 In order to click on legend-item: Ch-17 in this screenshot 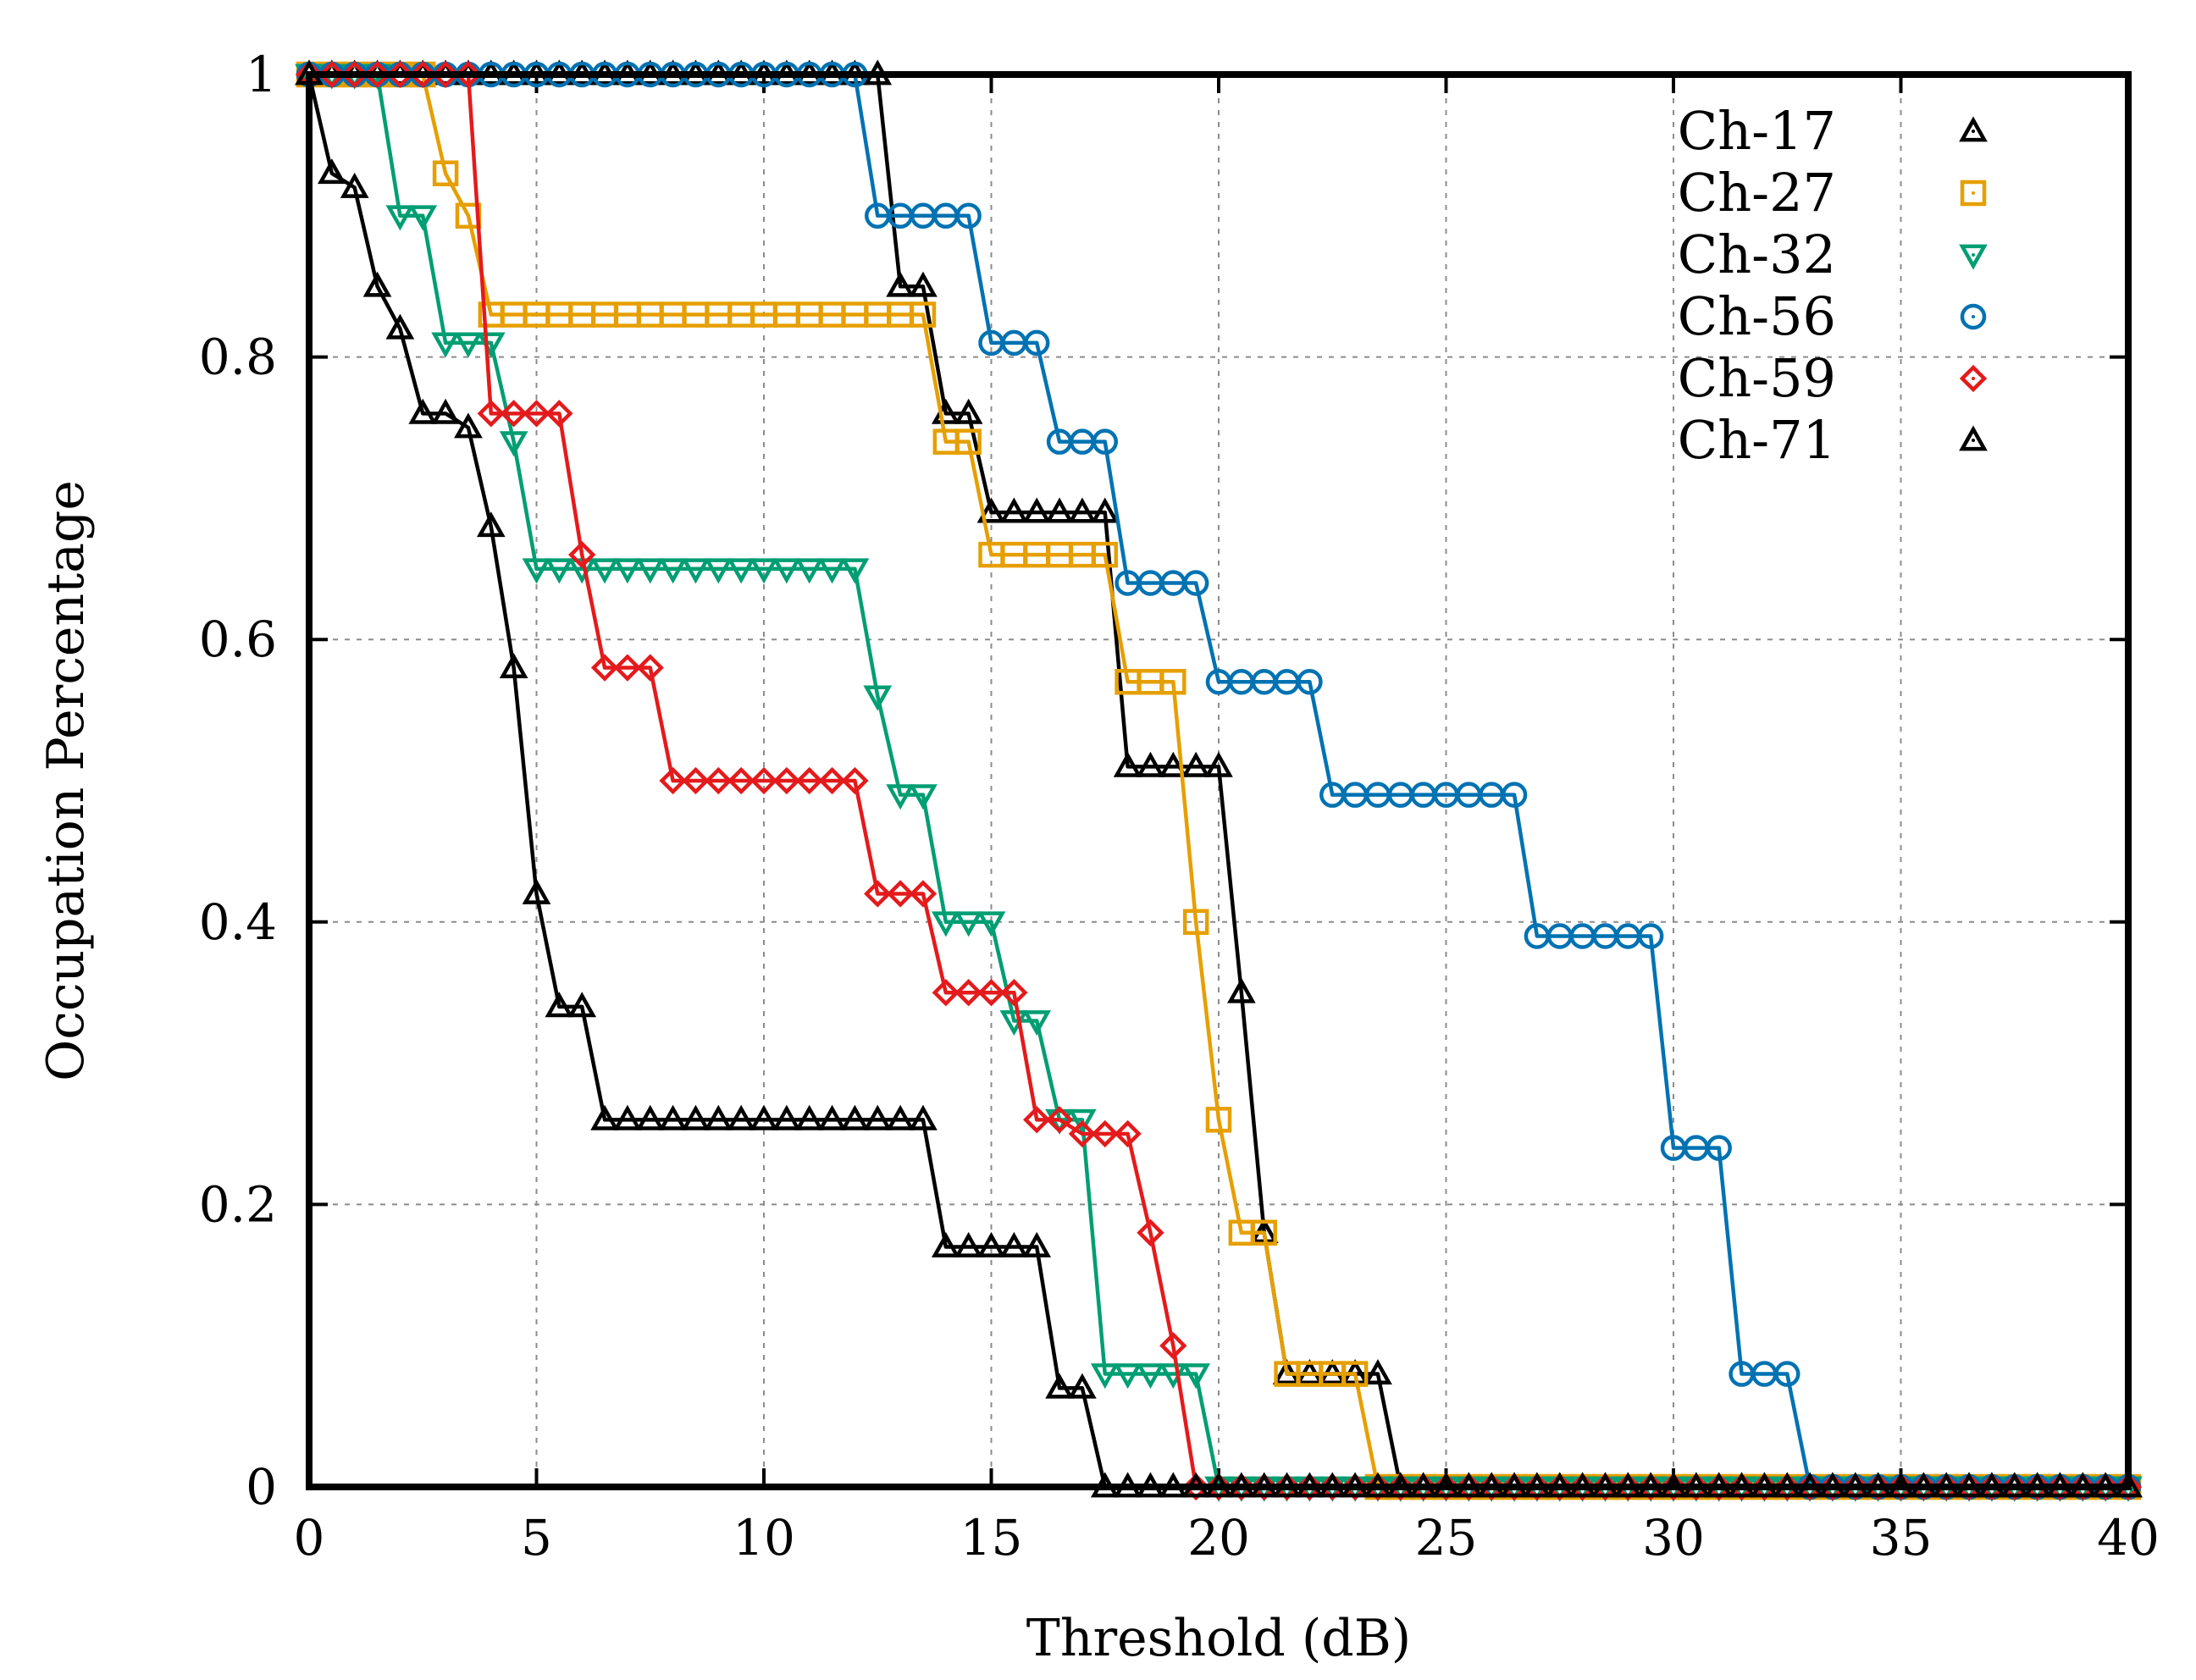, I will do `click(1833, 131)`.